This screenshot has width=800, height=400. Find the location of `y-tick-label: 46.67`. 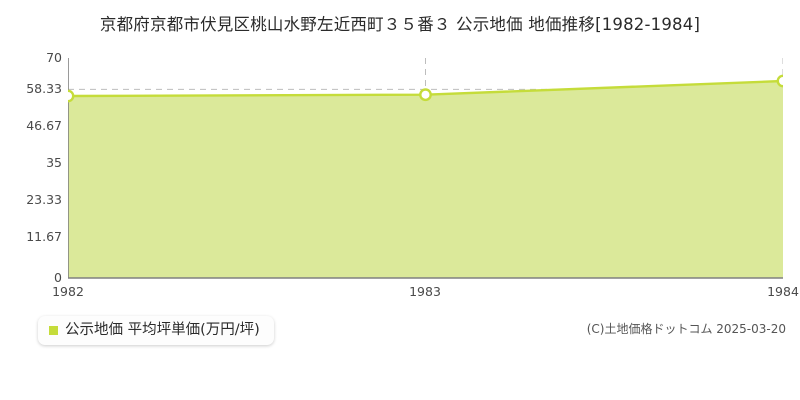

y-tick-label: 46.67 is located at coordinates (44, 125).